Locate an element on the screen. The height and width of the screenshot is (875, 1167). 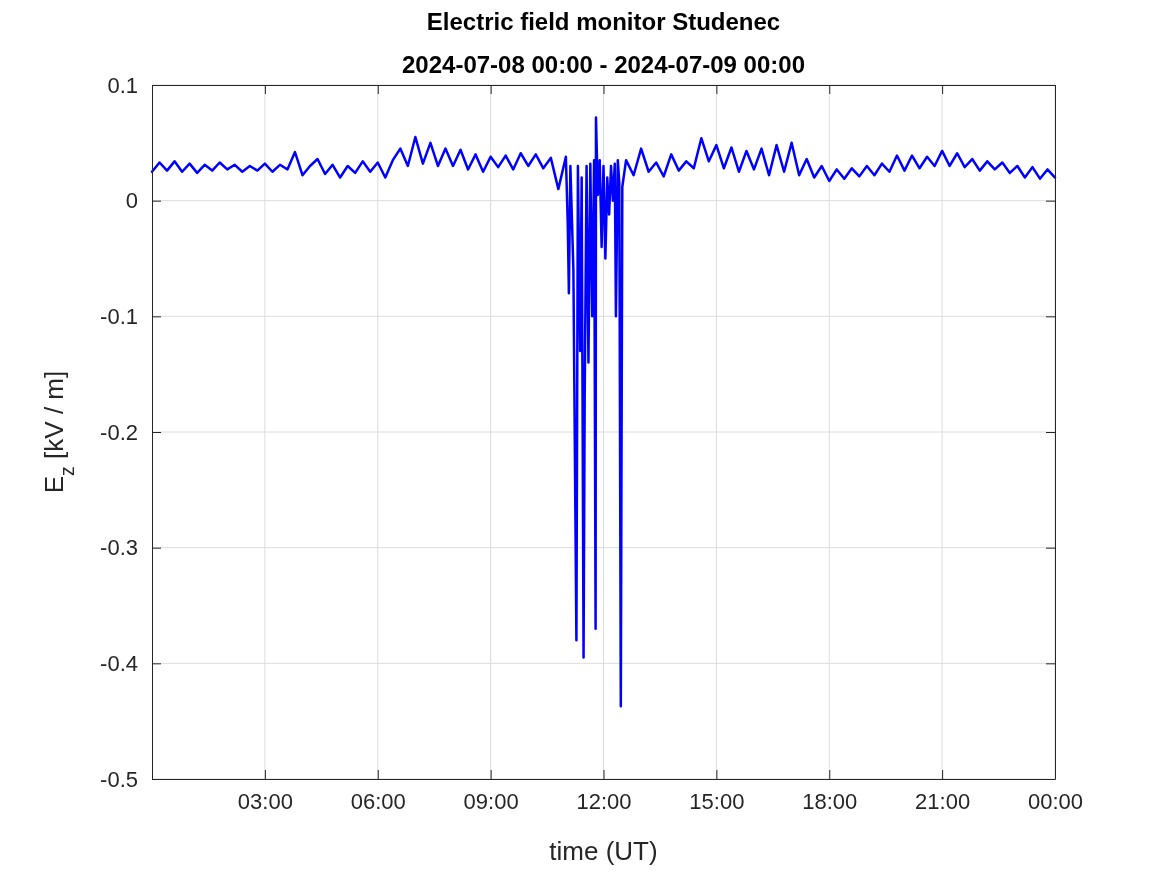
y-tick-label: -0.4 is located at coordinates (119, 663).